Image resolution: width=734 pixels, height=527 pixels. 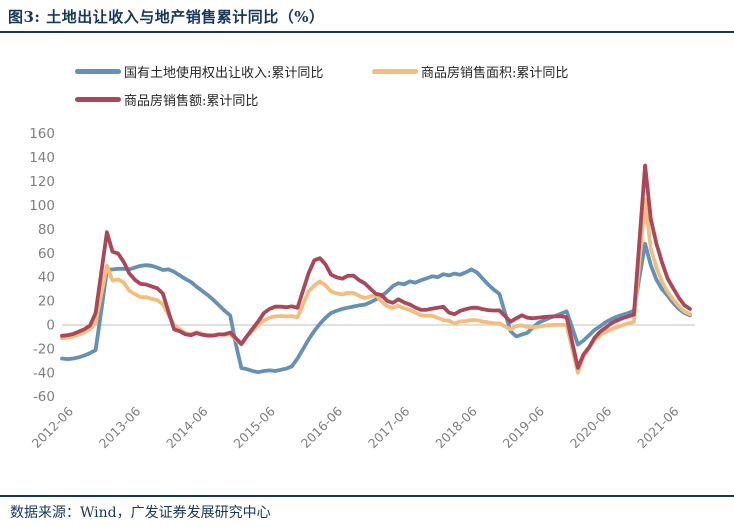 What do you see at coordinates (46, 278) in the screenshot?
I see `y-axis-tick-label: 40` at bounding box center [46, 278].